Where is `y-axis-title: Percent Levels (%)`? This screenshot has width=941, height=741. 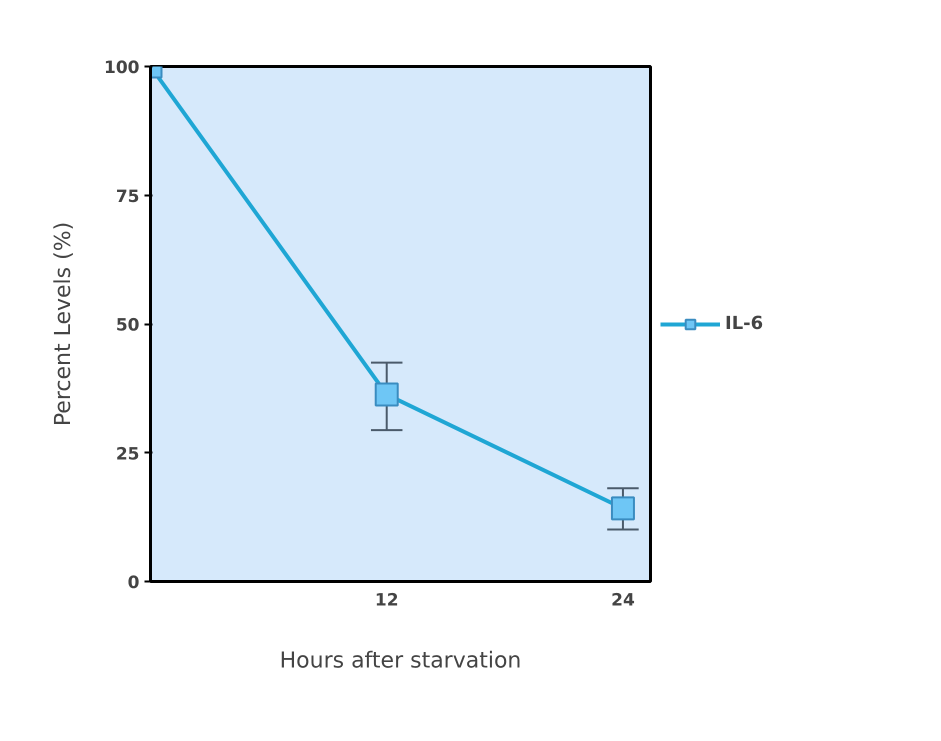
y-axis-title: Percent Levels (%) is located at coordinates (63, 324).